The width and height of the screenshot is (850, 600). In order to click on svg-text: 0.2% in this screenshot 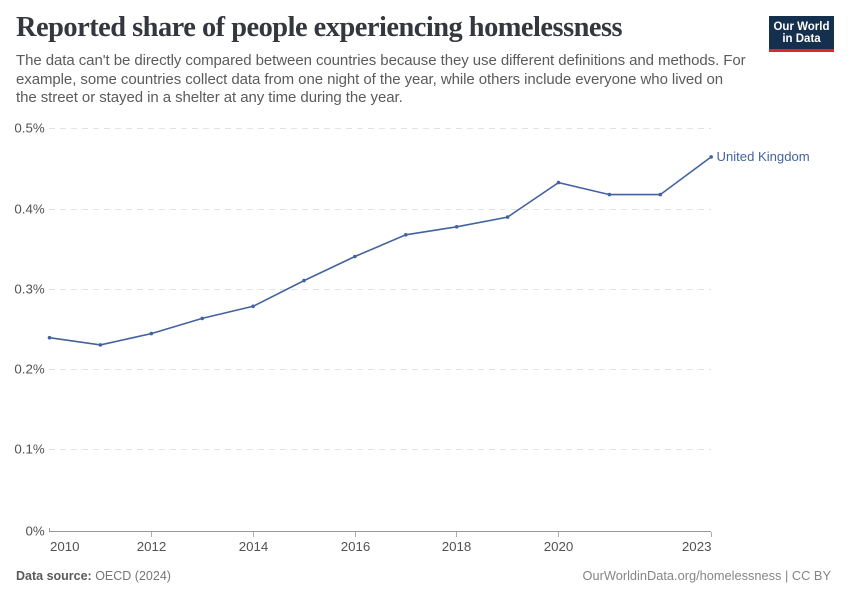, I will do `click(29, 368)`.